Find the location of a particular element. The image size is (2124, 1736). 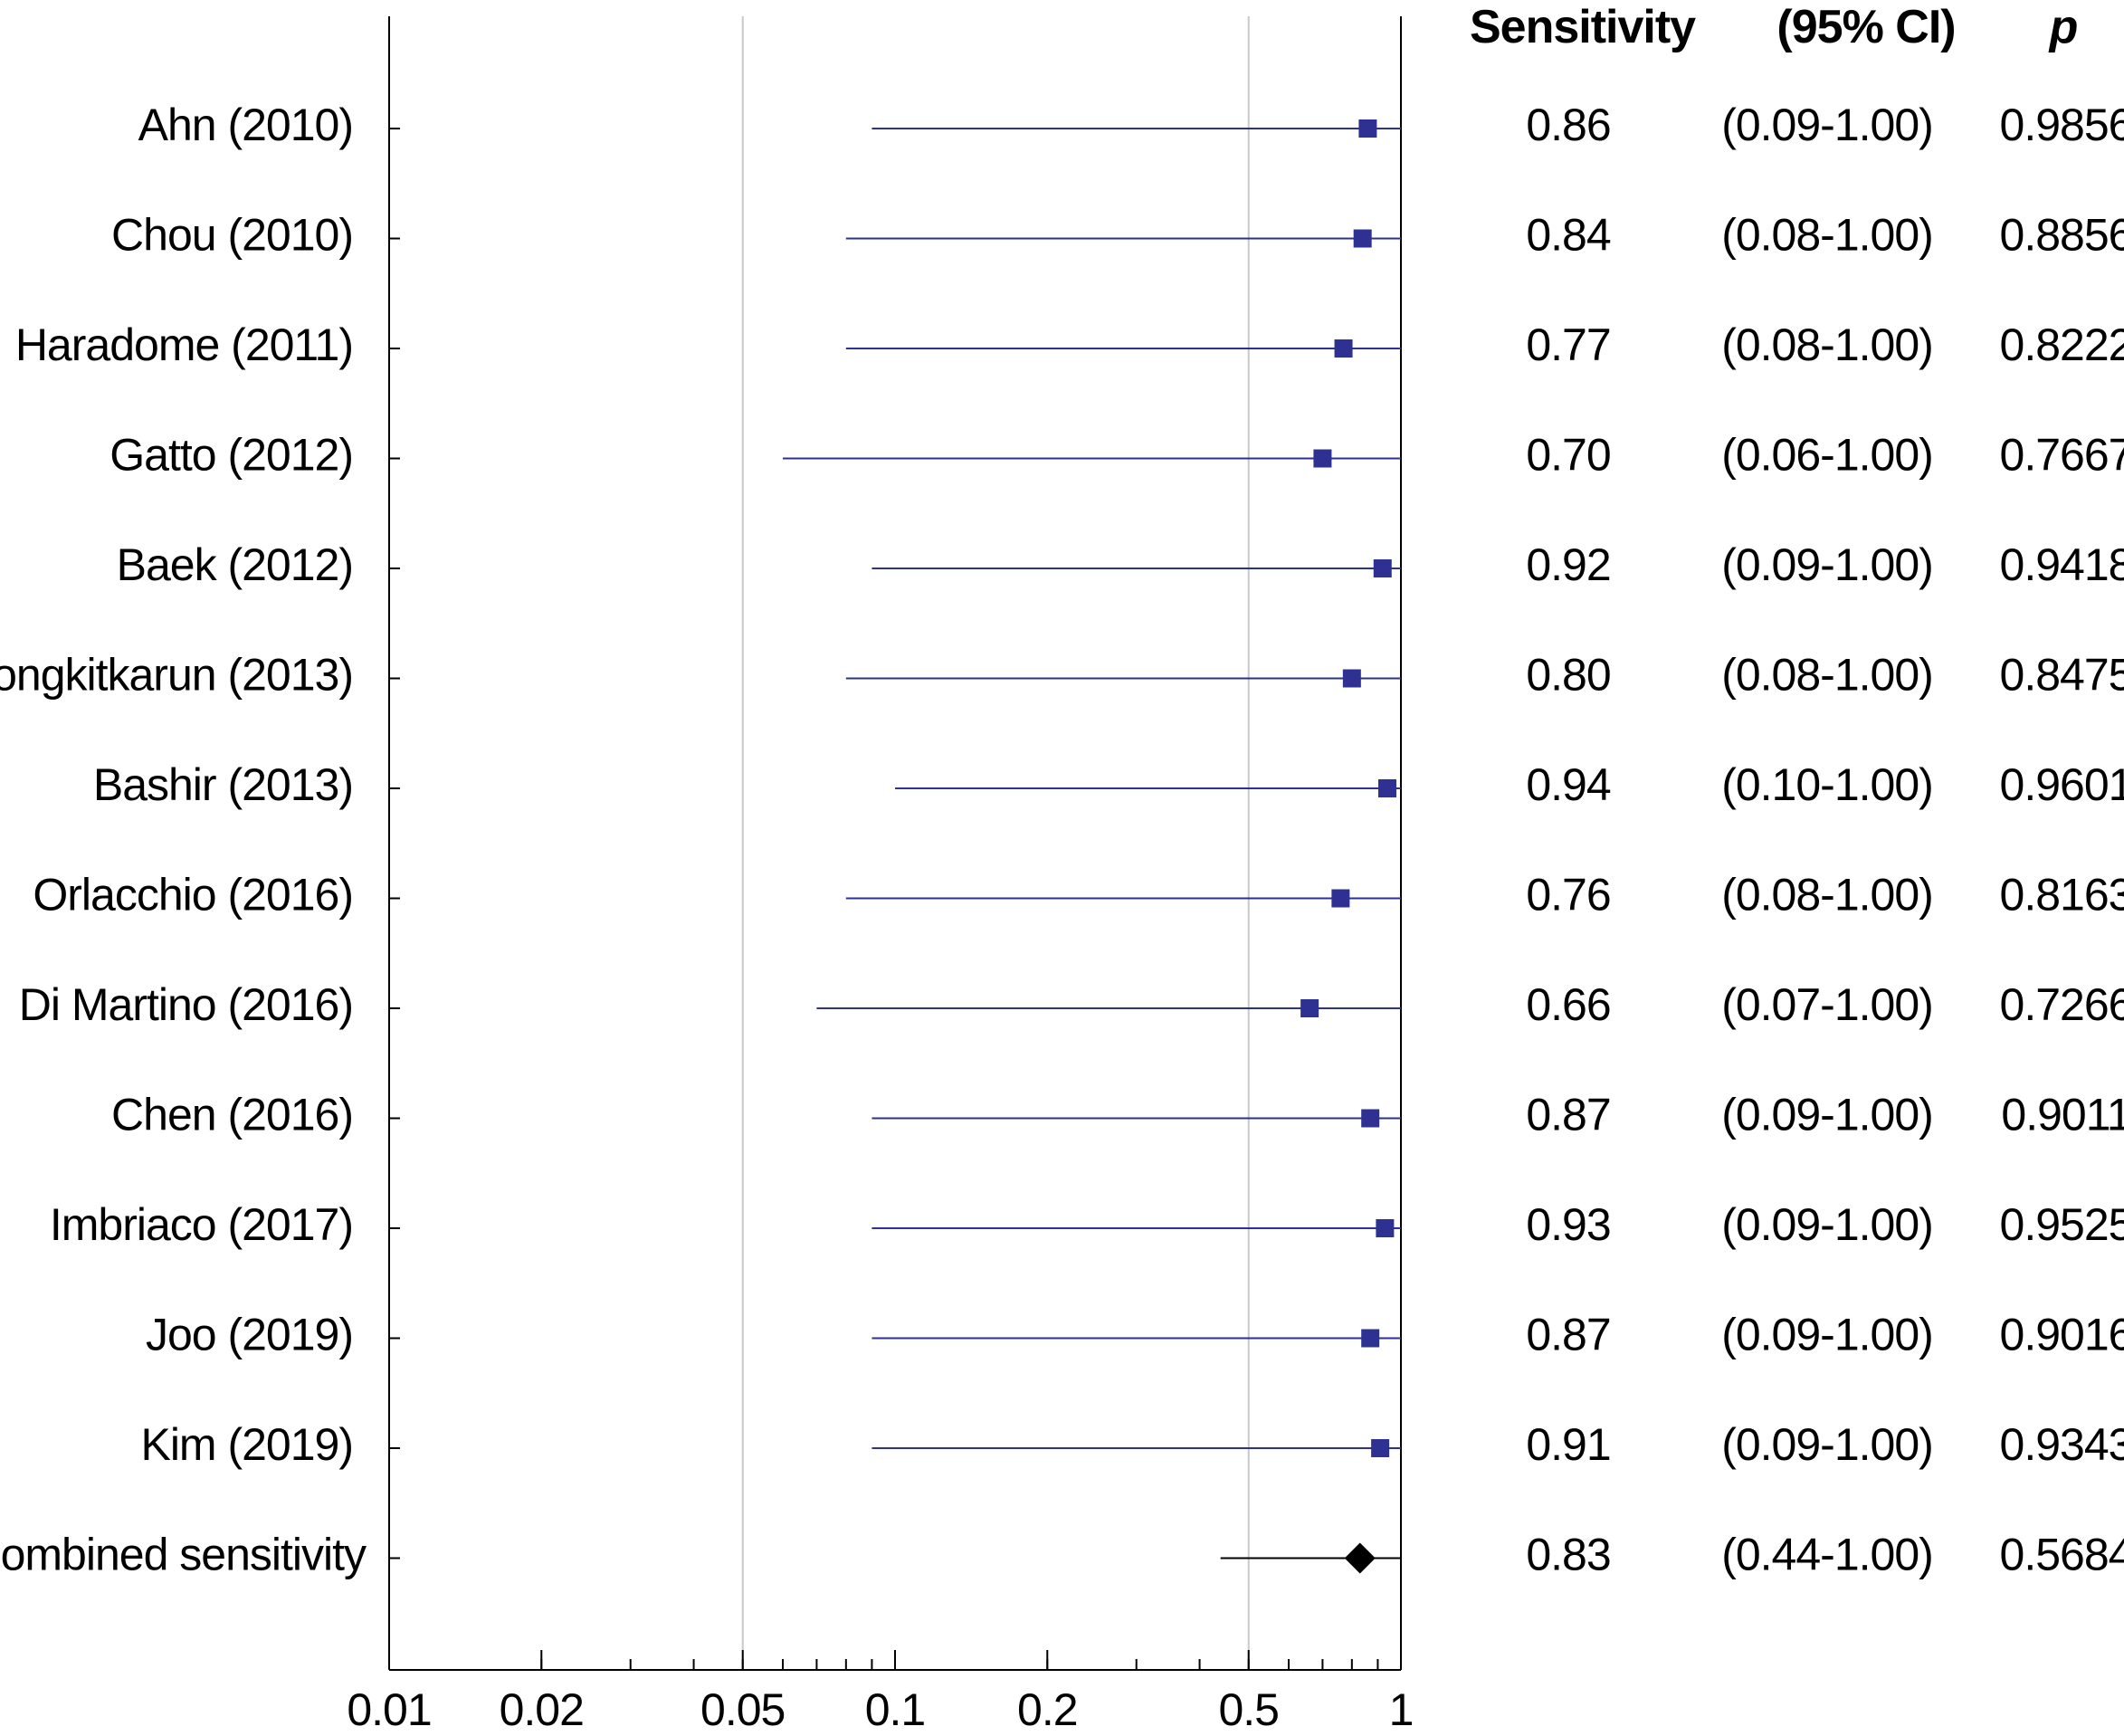

x-tick-label: 1 is located at coordinates (1401, 1709).